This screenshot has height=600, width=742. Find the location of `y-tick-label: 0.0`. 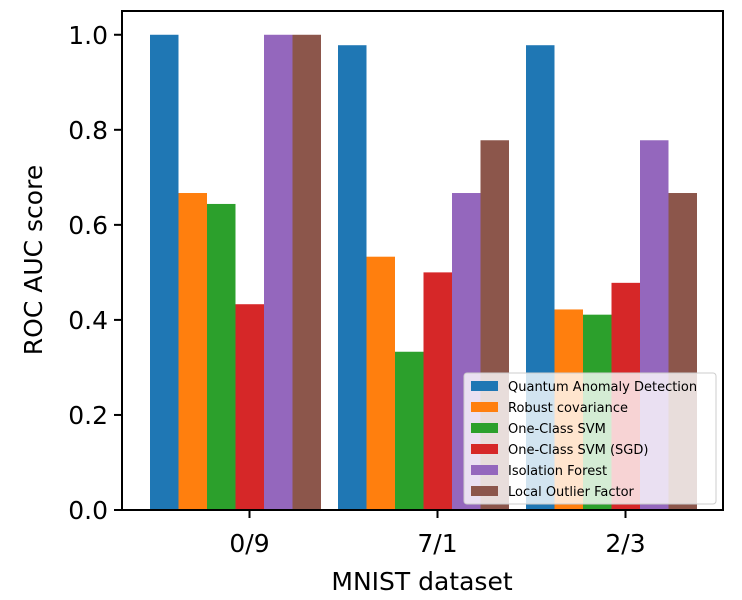

y-tick-label: 0.0 is located at coordinates (88, 510).